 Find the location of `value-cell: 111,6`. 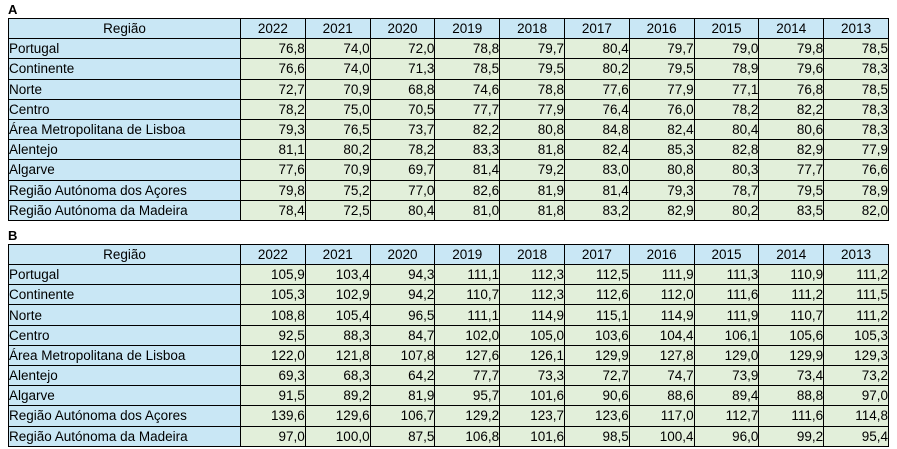

value-cell: 111,6 is located at coordinates (726, 295).